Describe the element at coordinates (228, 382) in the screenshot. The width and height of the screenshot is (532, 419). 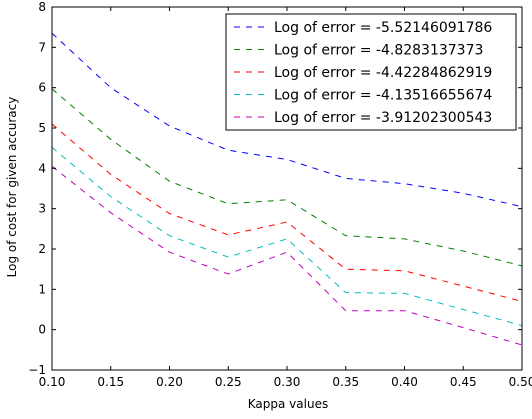
I see `x-tick-label: 0.25` at that location.